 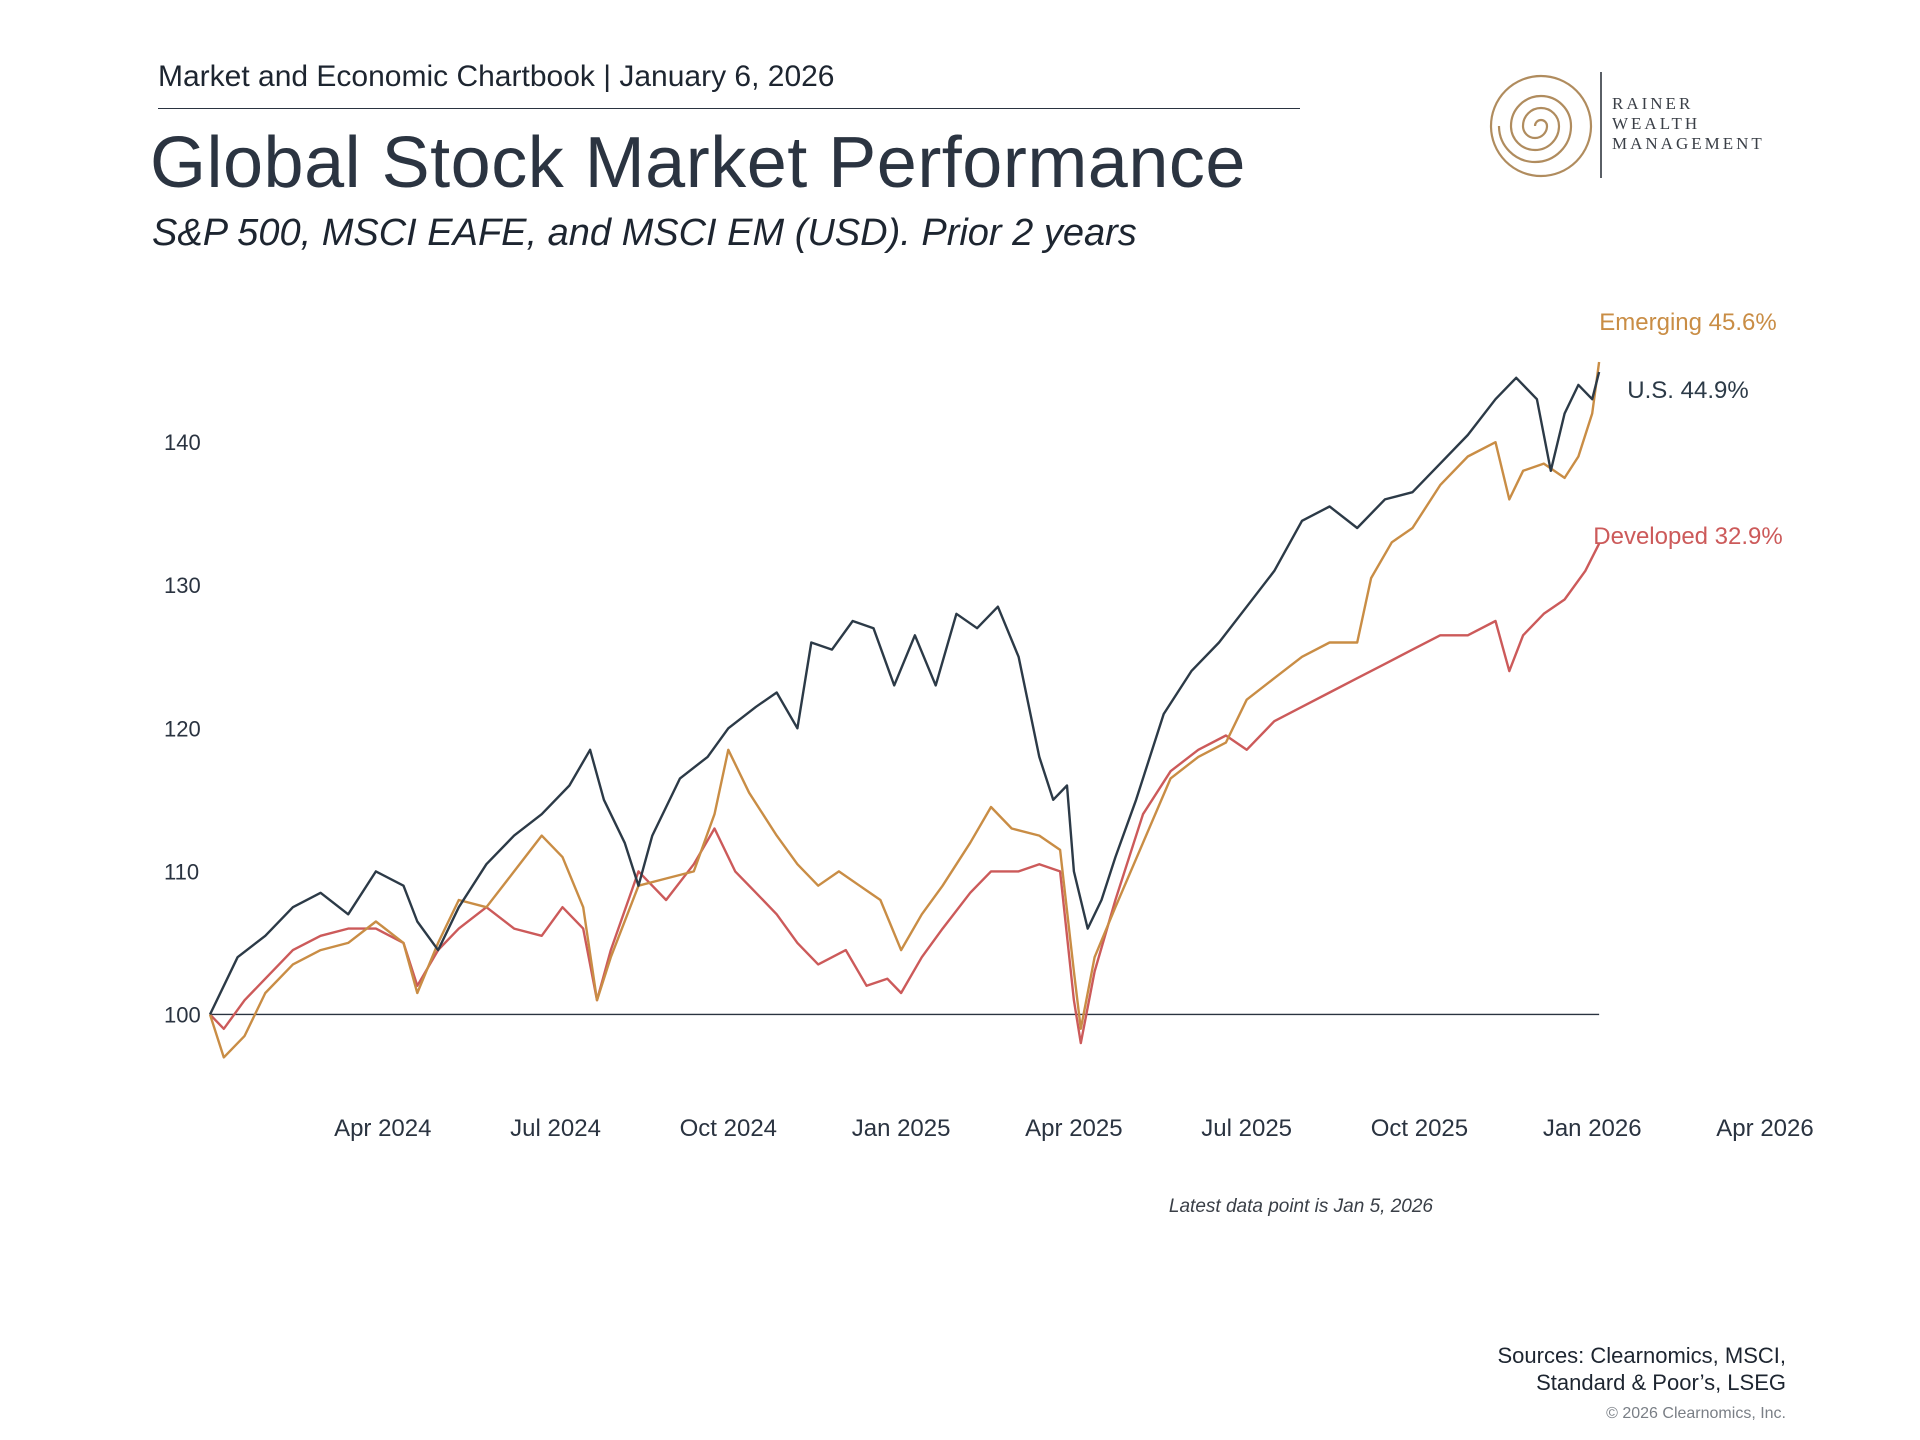 What do you see at coordinates (1688, 143) in the screenshot?
I see `logo-line-3: MANAGEMENT` at bounding box center [1688, 143].